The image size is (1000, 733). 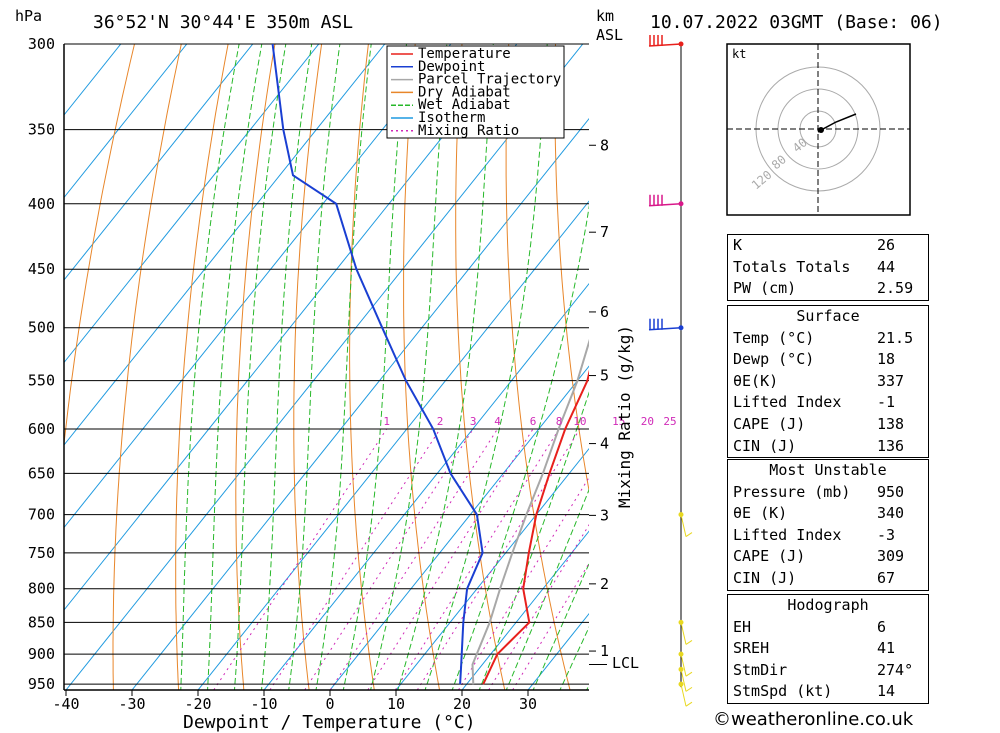 What do you see at coordinates (647, 421) in the screenshot?
I see `mixing-ratio-label: 20` at bounding box center [647, 421].